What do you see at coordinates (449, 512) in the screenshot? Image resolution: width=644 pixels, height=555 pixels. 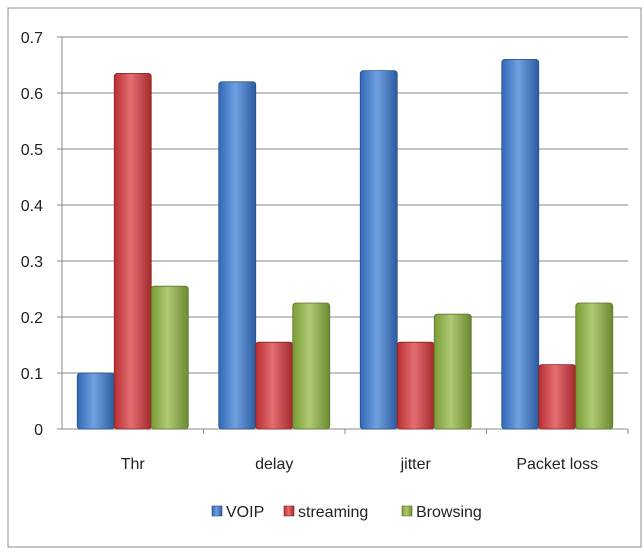 I see `legend-label-browsing: Browsing` at bounding box center [449, 512].